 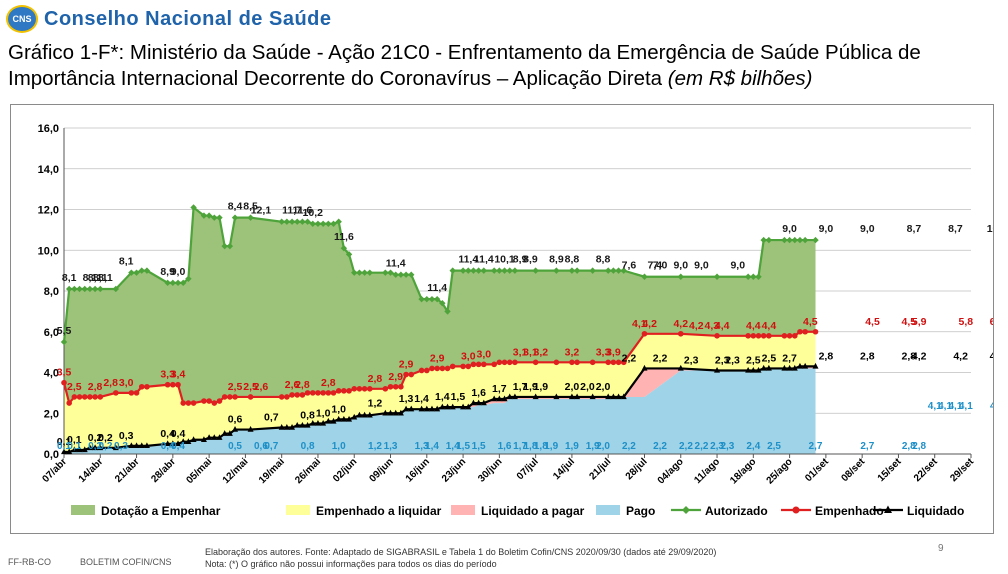 I want to click on liquidado-data-label: 1,4, so click(x=442, y=397).